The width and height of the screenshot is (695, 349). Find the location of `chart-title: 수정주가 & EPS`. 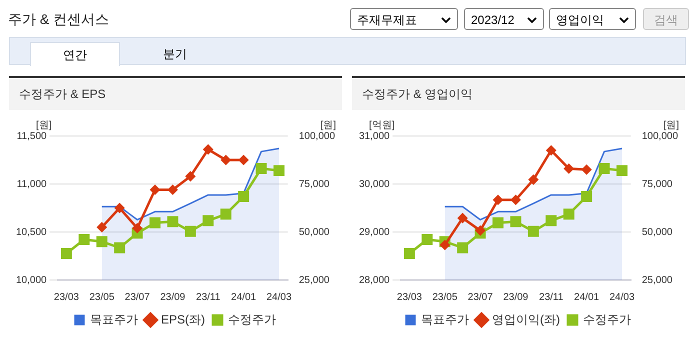

chart-title: 수정주가 & EPS is located at coordinates (175, 94).